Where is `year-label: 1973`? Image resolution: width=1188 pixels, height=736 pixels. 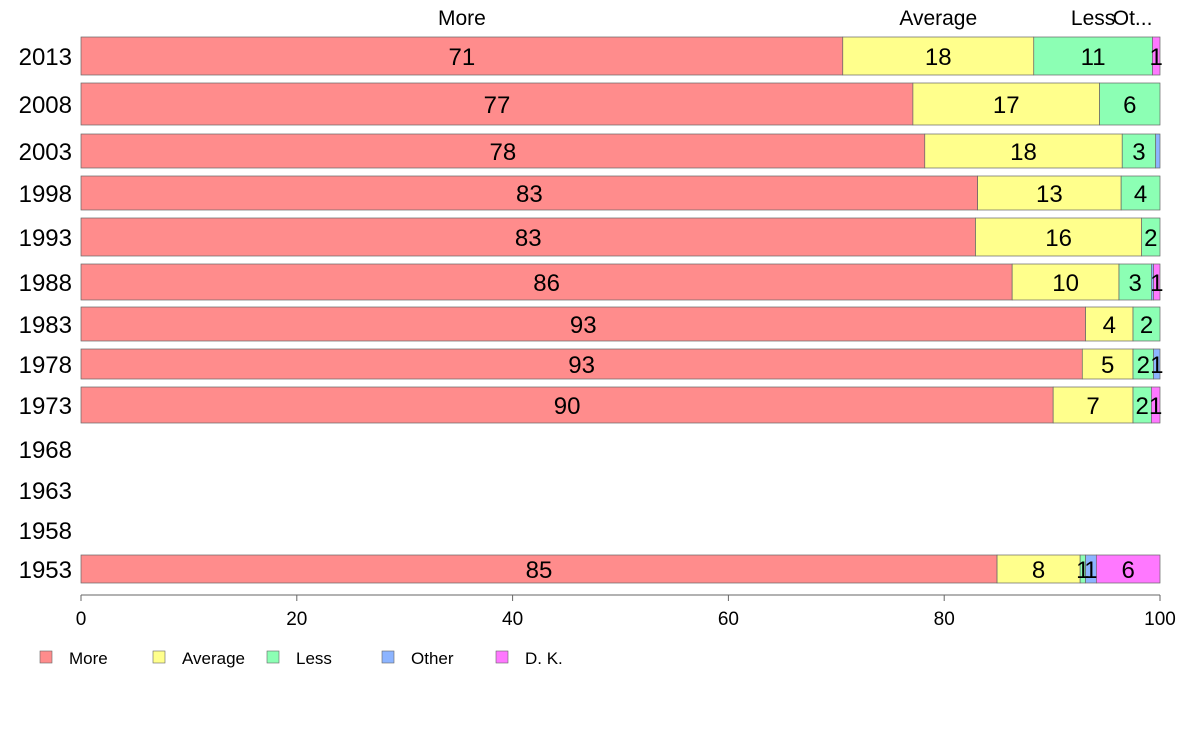 year-label: 1973 is located at coordinates (45, 406).